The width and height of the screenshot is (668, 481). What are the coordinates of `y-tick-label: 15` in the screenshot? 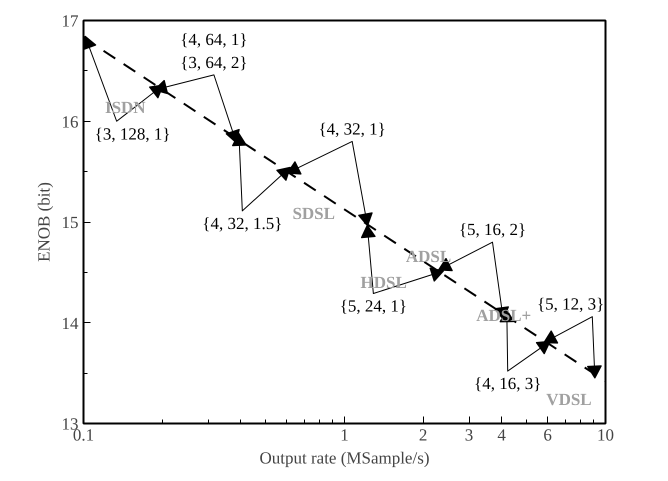 It's located at (70, 222).